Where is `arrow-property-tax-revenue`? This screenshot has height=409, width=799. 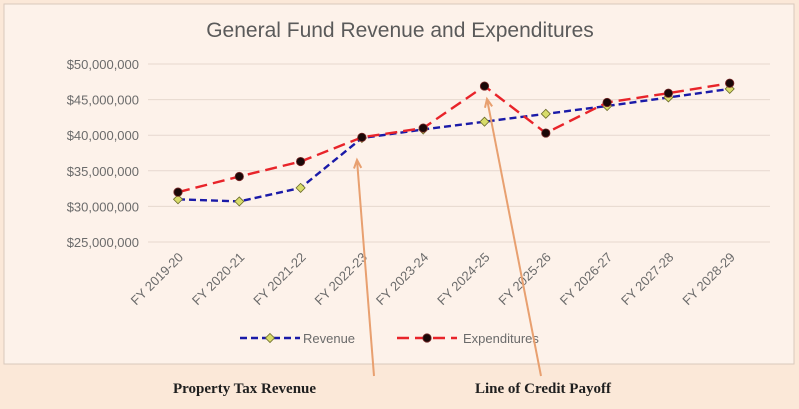
arrow-property-tax-revenue is located at coordinates (365, 268).